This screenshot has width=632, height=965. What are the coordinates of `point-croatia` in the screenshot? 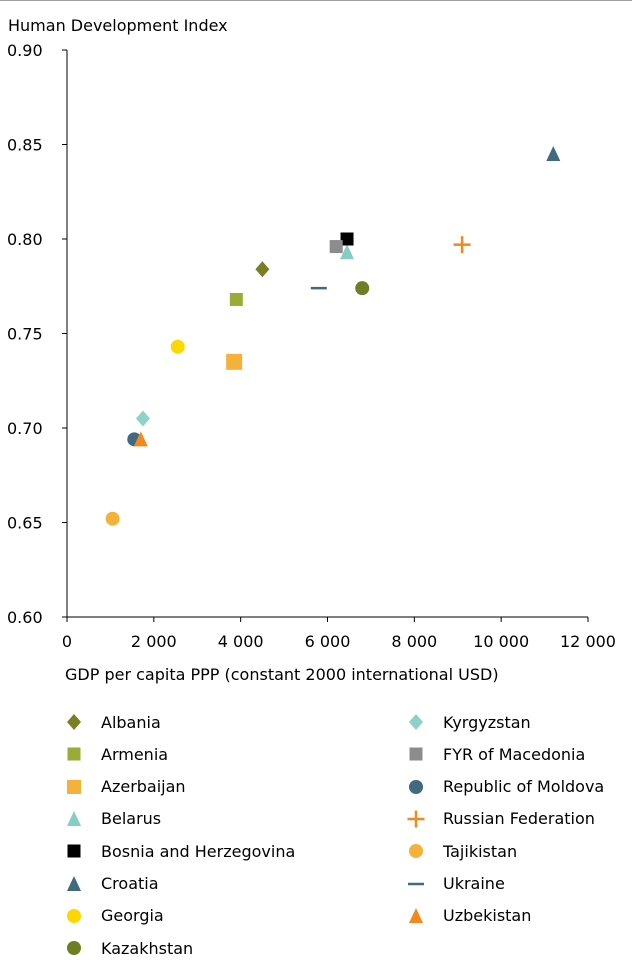 It's located at (553, 153).